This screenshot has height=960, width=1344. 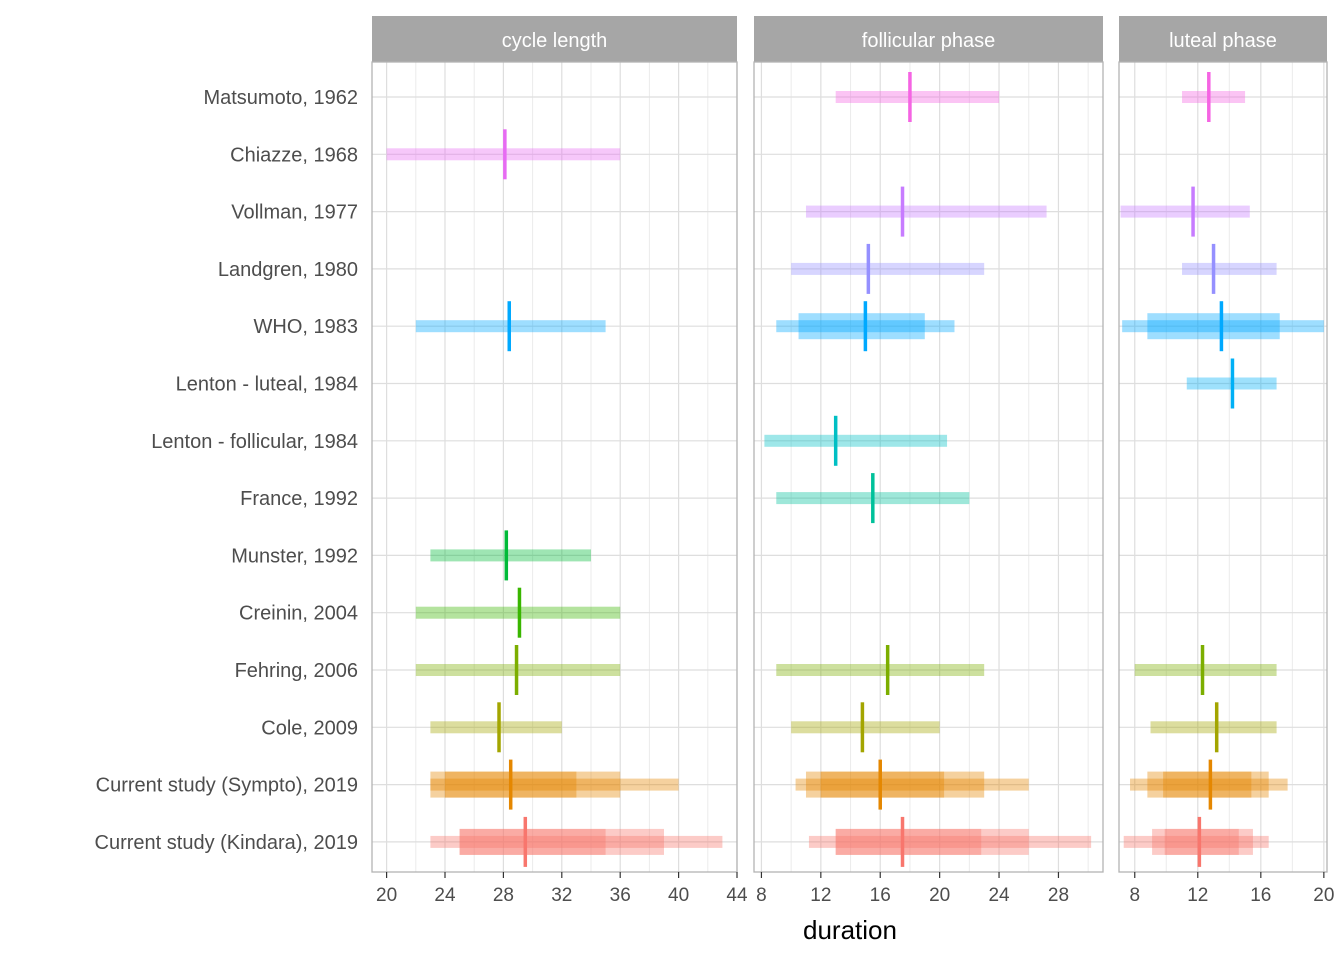 What do you see at coordinates (294, 155) in the screenshot?
I see `y-tick-label-chiazze-1968: Chiazze, 1968` at bounding box center [294, 155].